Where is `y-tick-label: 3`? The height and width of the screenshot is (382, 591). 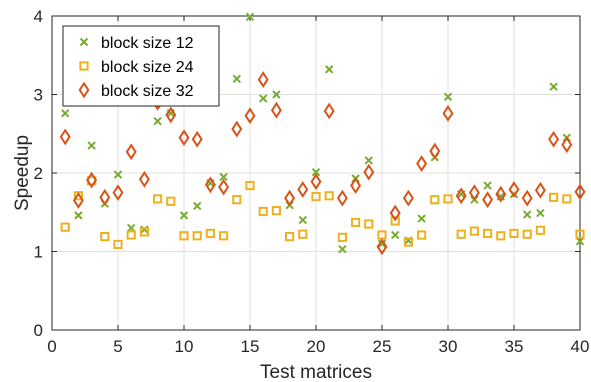 y-tick-label: 3 is located at coordinates (38, 95).